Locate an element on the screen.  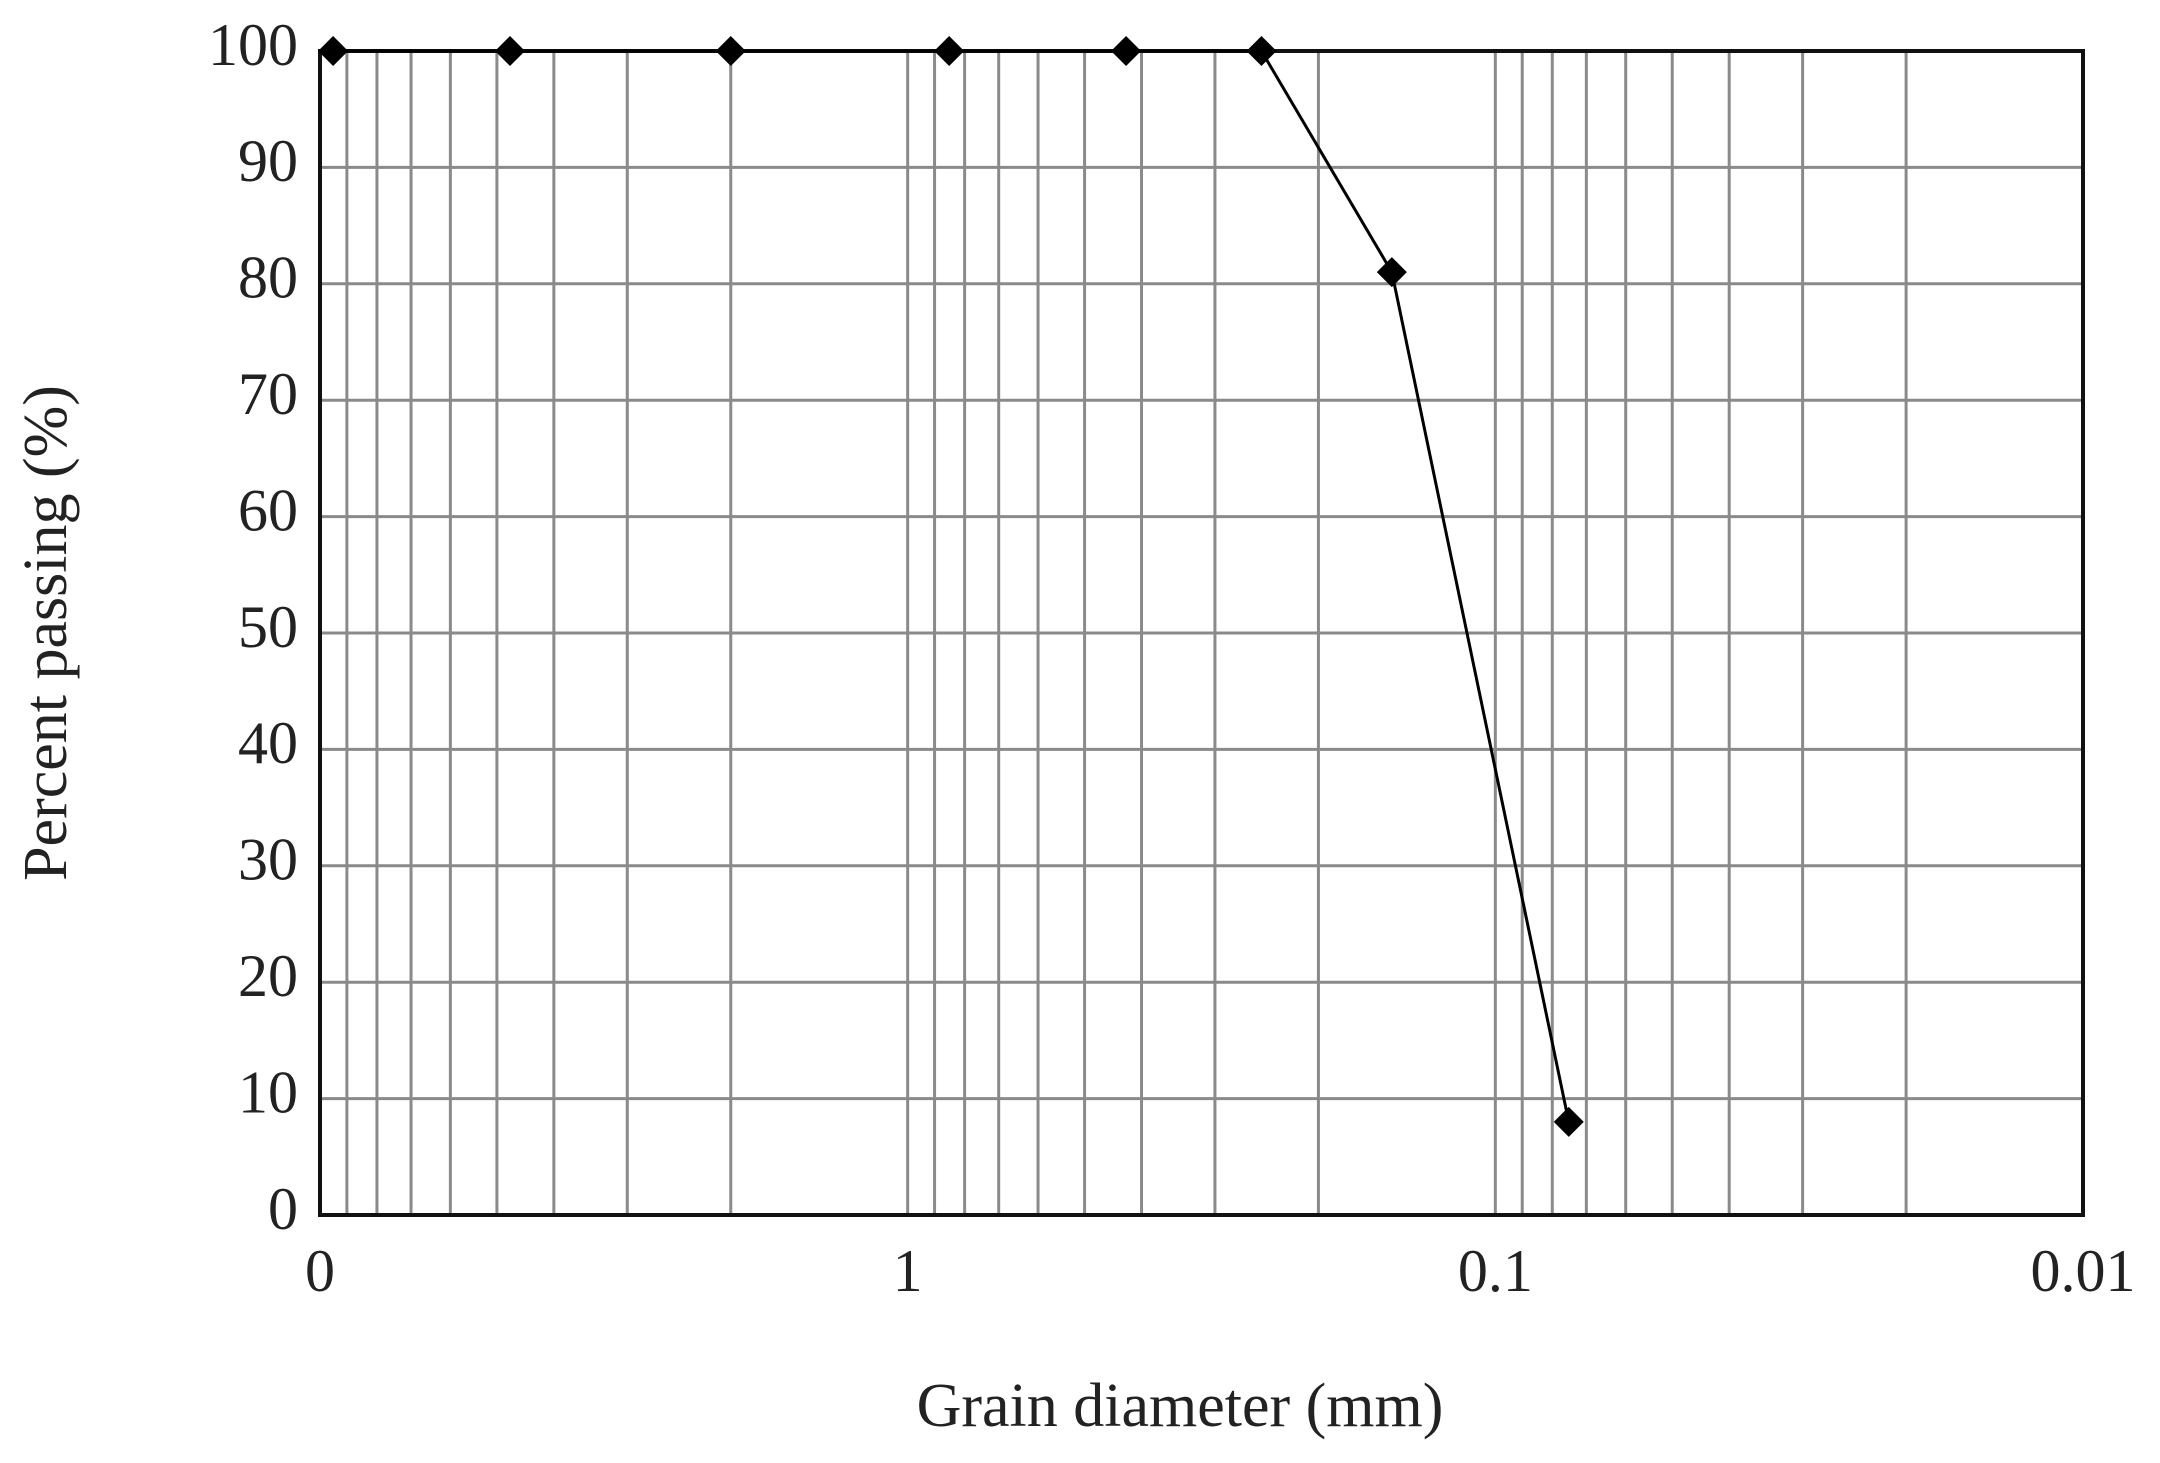
y-tick-label: 10 is located at coordinates (268, 1092).